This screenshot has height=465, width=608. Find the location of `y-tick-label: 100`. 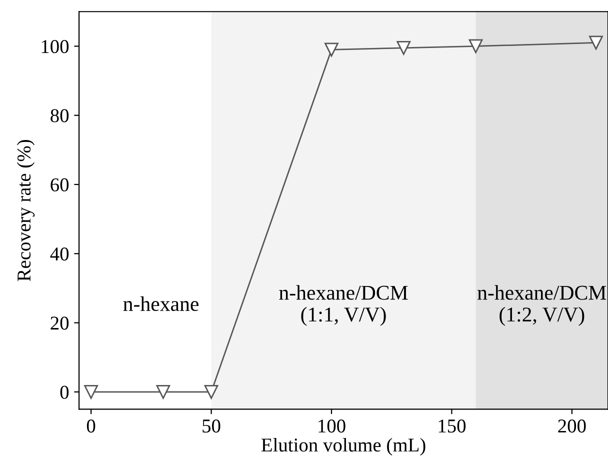

y-tick-label: 100 is located at coordinates (55, 47).